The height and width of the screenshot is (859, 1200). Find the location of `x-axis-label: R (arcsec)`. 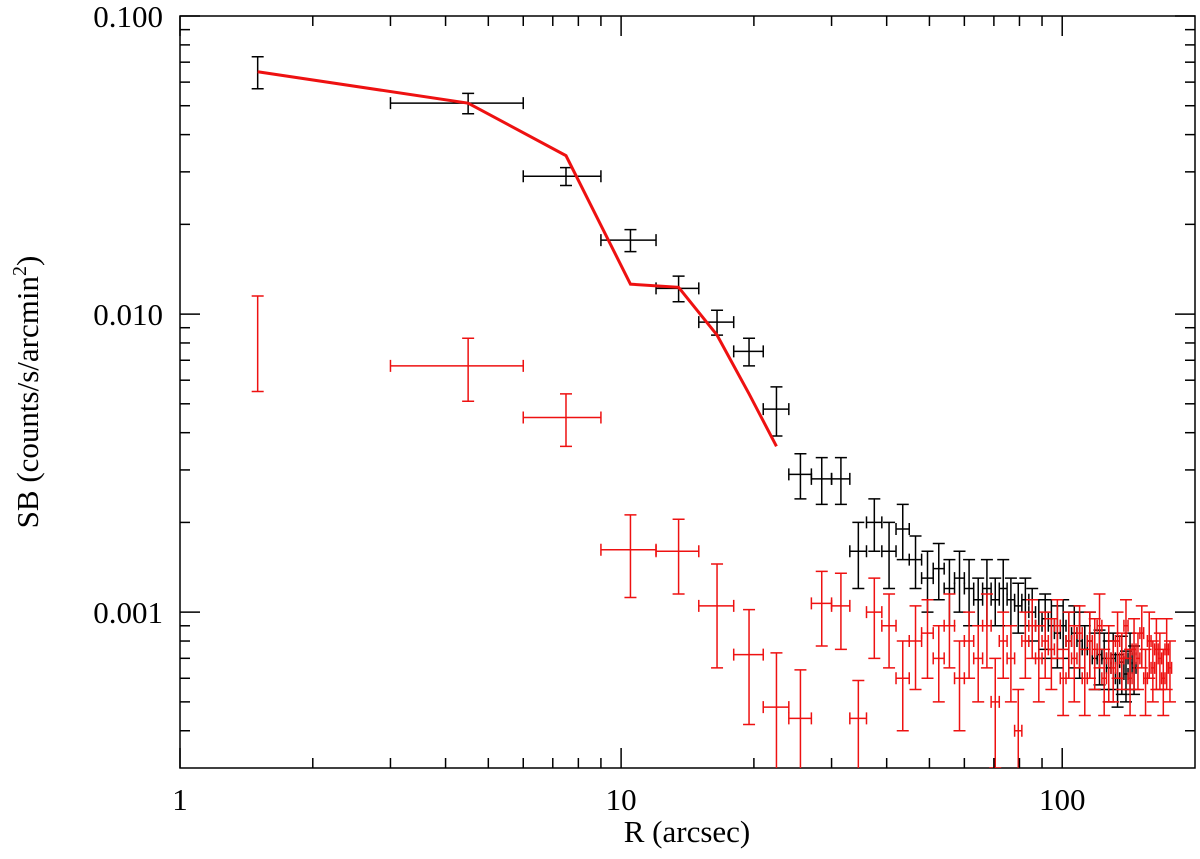

x-axis-label: R (arcsec) is located at coordinates (687, 831).